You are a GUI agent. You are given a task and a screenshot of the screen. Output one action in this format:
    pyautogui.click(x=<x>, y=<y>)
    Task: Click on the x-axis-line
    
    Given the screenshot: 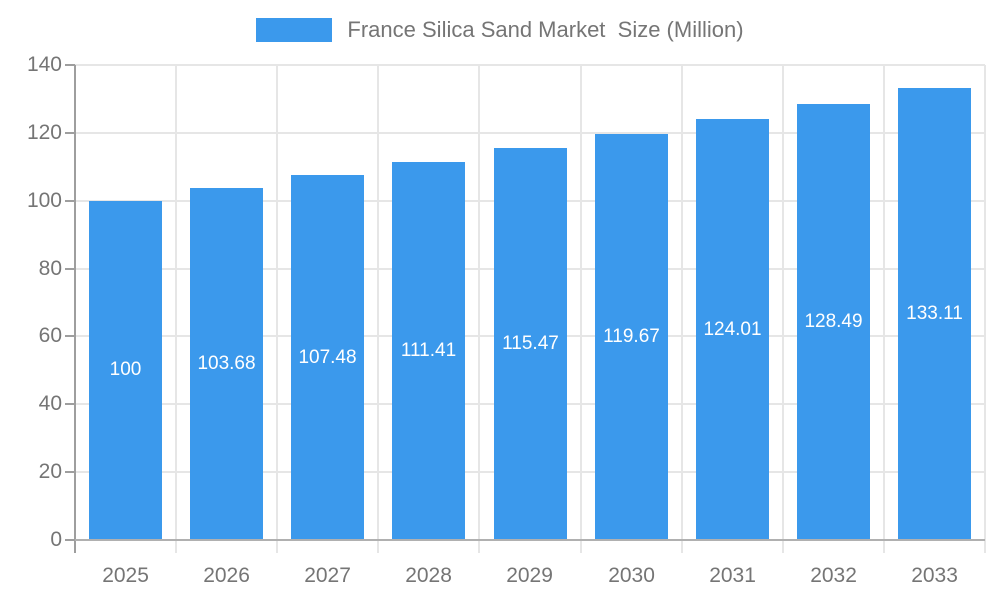 What is the action you would take?
    pyautogui.click(x=530, y=540)
    